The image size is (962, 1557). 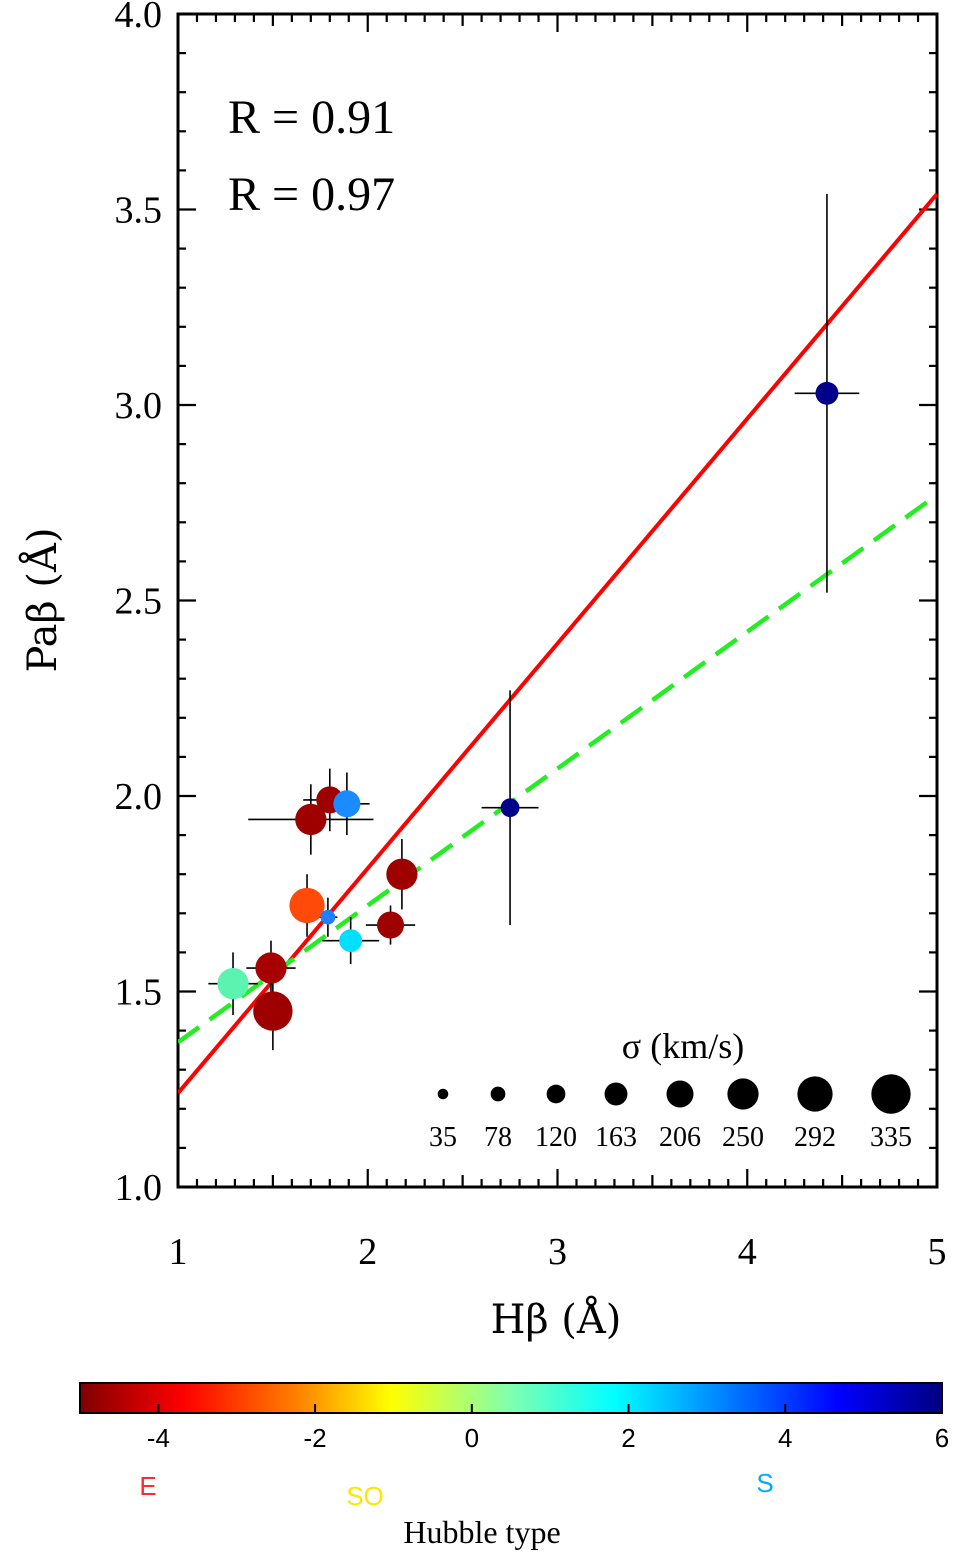 I want to click on sigma-legend-label: 206, so click(x=680, y=1137).